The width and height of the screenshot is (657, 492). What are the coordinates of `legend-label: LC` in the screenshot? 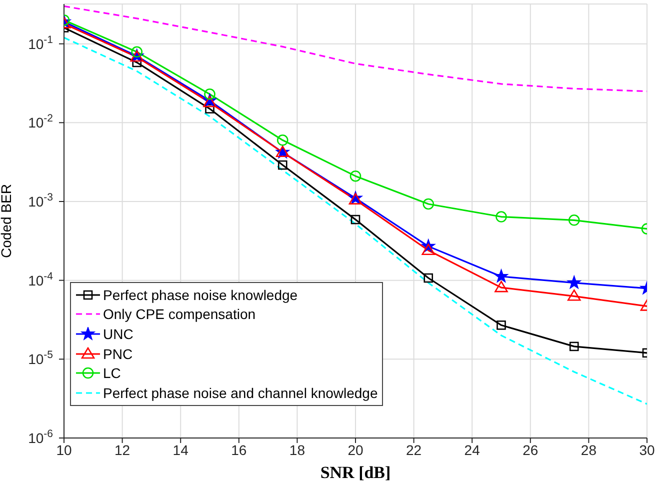 It's located at (112, 373).